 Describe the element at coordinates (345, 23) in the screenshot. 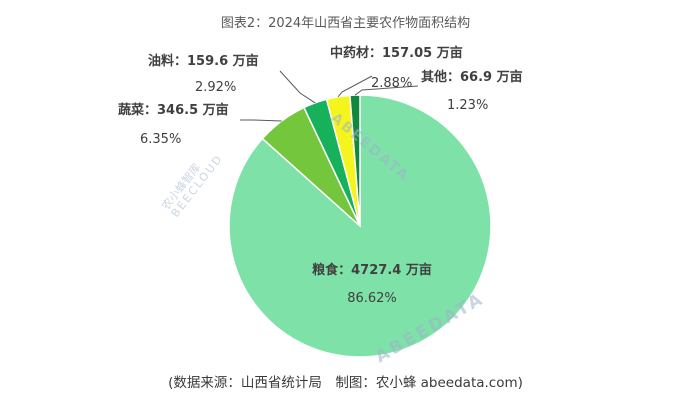

I see `chart-title: 图表2：2024年山西省主要农作物面积结构` at that location.